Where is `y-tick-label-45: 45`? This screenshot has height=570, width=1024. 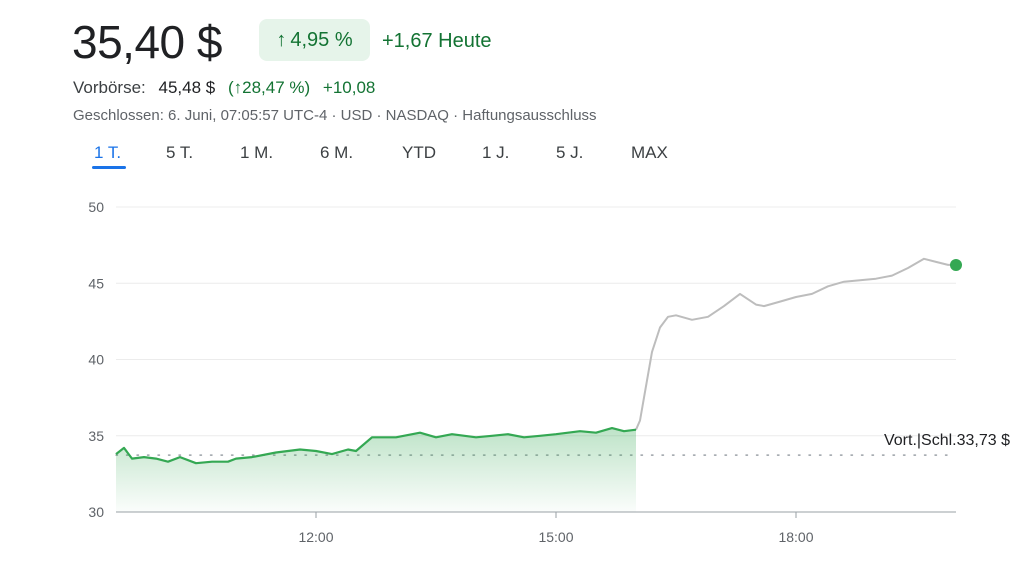 y-tick-label-45: 45 is located at coordinates (96, 283).